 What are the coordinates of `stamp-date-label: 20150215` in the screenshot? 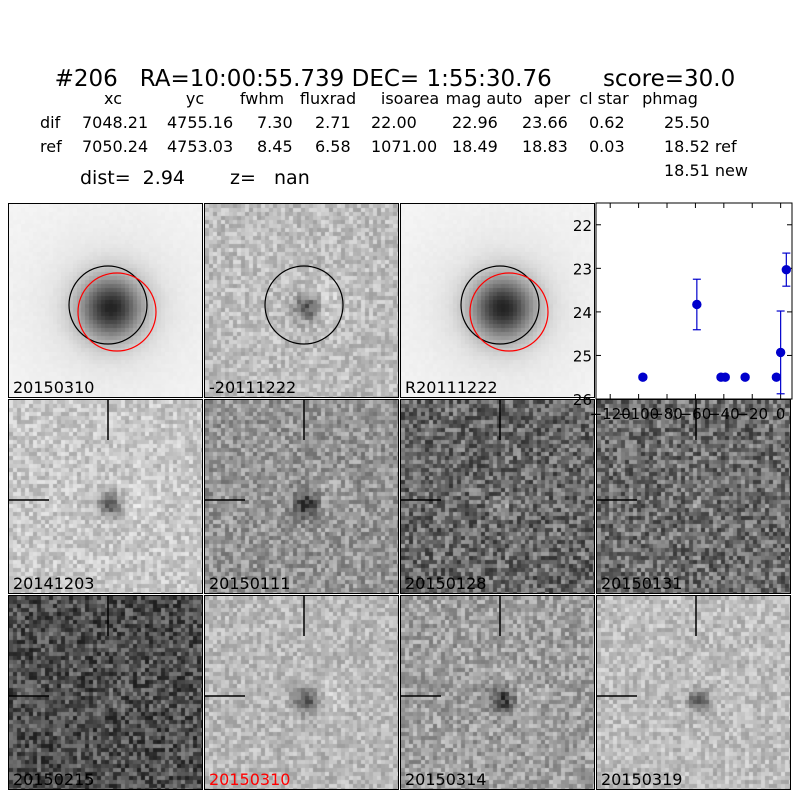 It's located at (54, 779).